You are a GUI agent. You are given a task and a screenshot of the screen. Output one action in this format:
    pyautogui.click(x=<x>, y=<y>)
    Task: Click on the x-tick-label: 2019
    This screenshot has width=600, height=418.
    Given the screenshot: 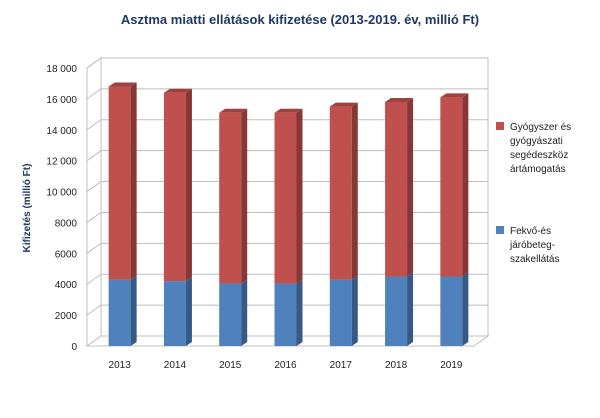 What is the action you would take?
    pyautogui.click(x=451, y=365)
    